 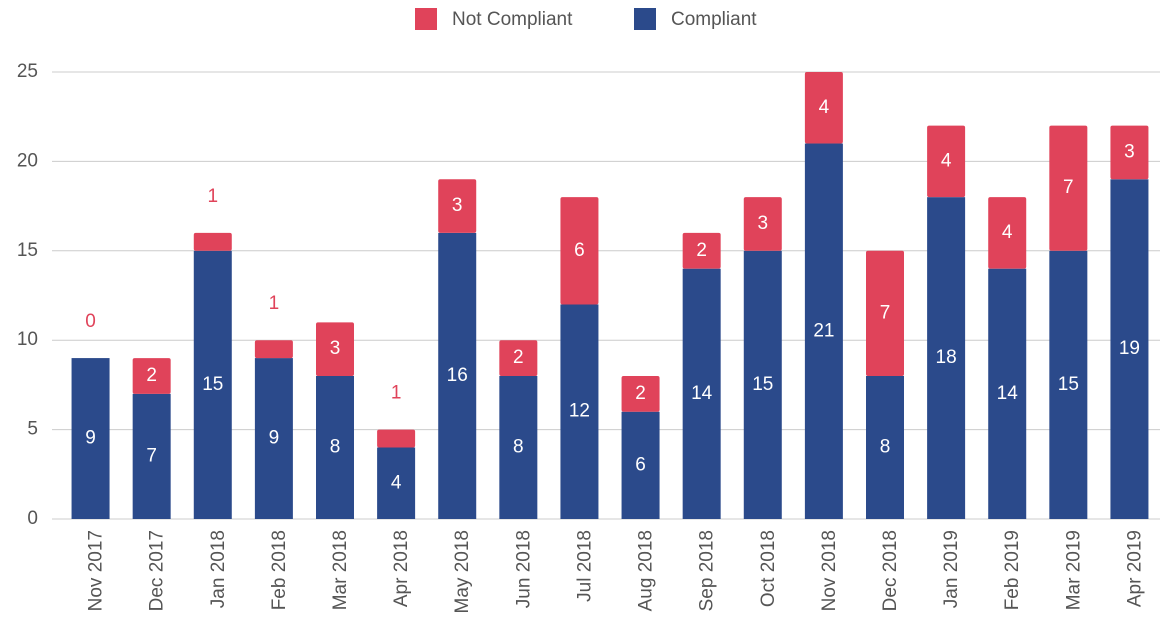 I want to click on x-tick-label: Apr 2018, so click(x=401, y=568).